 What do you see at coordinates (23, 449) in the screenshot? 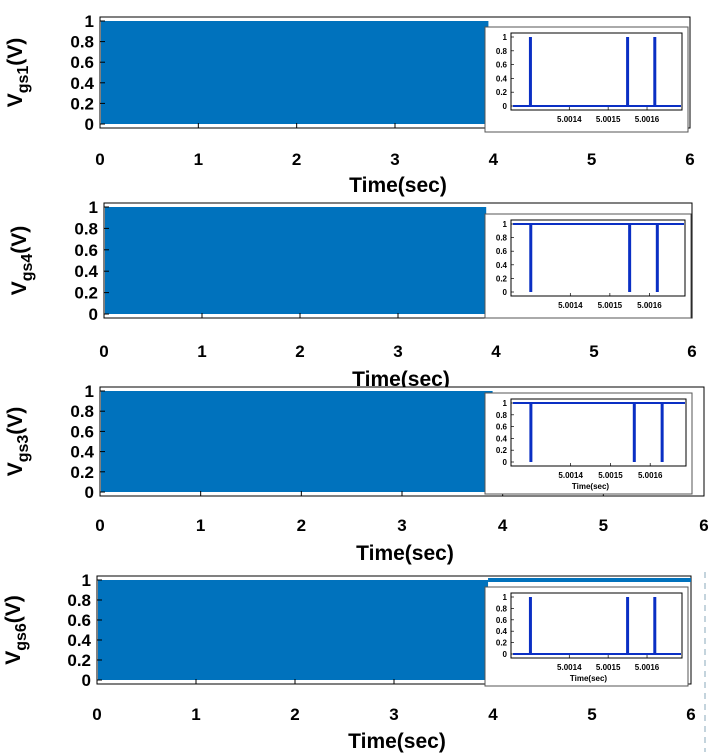
I see `y-label-sub: gs3` at bounding box center [23, 449].